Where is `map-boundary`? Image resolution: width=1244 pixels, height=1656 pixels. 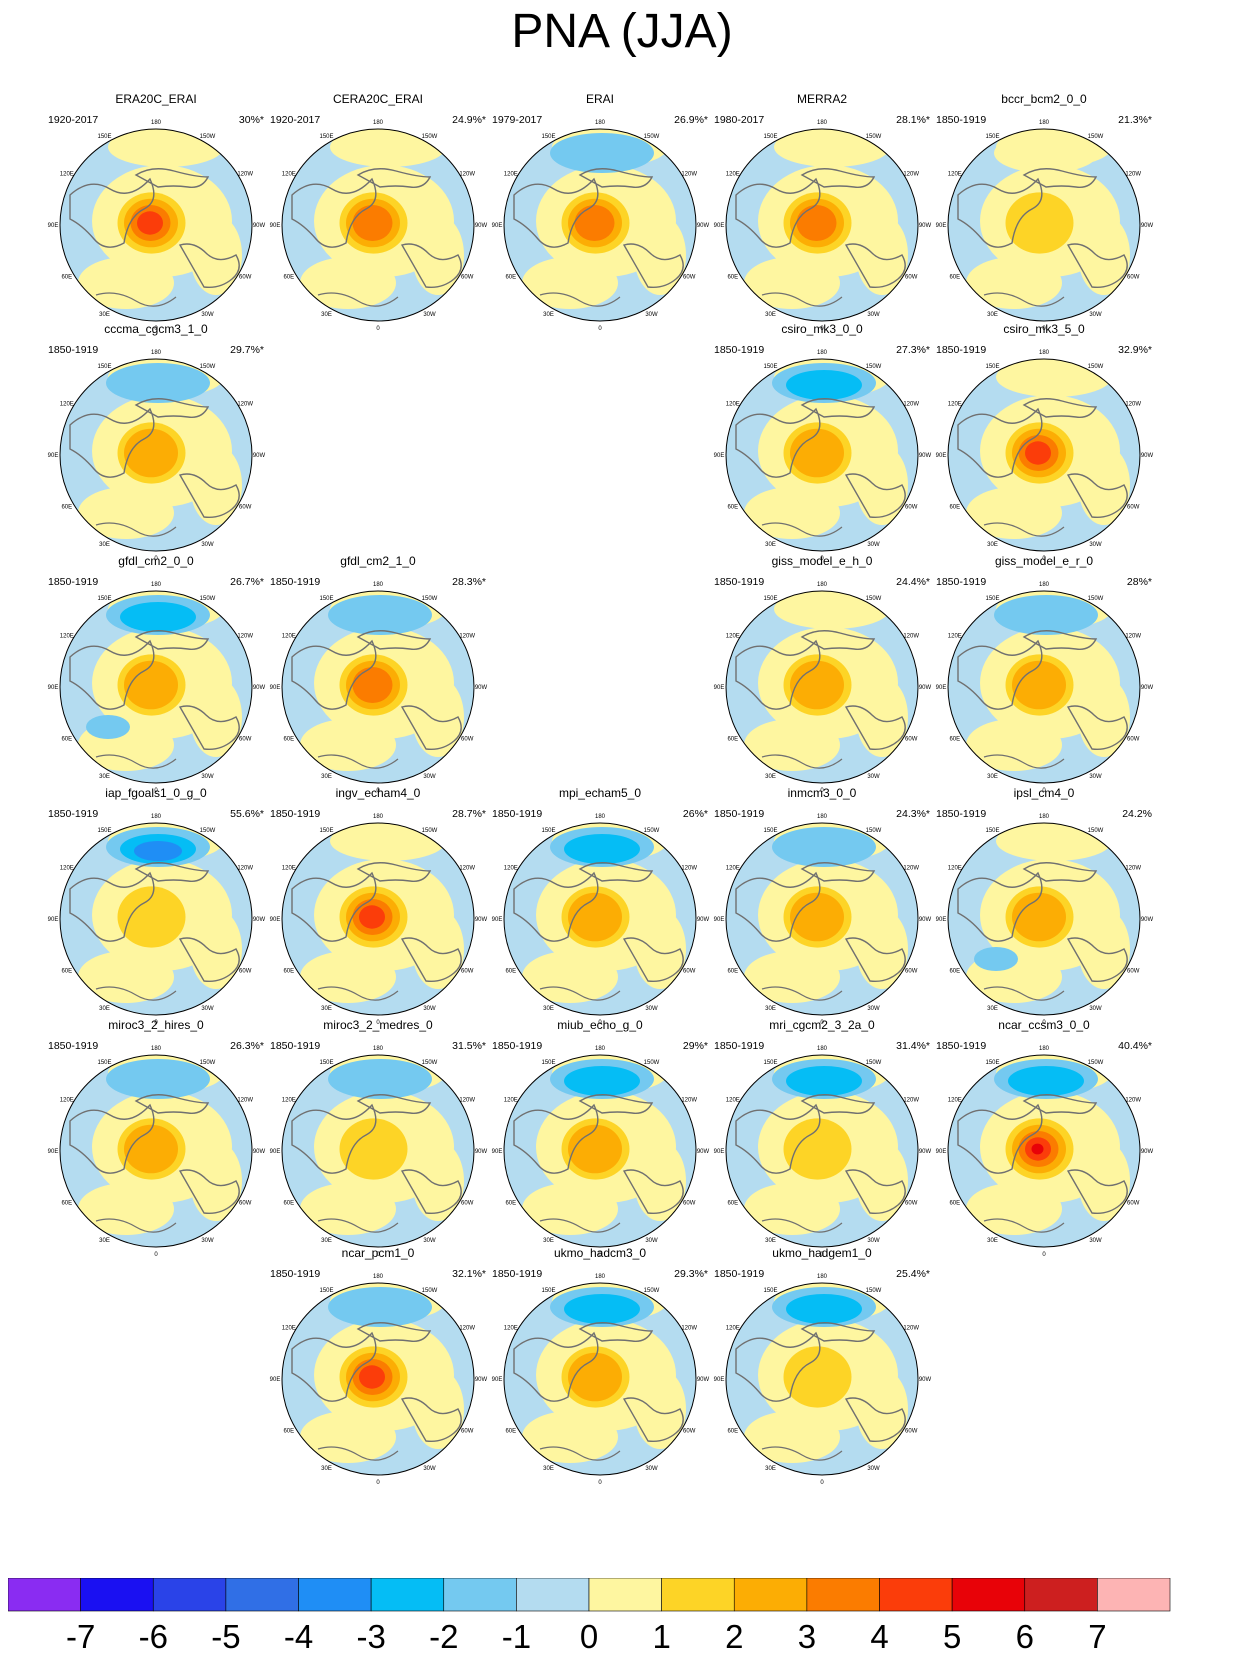
map-boundary is located at coordinates (600, 919).